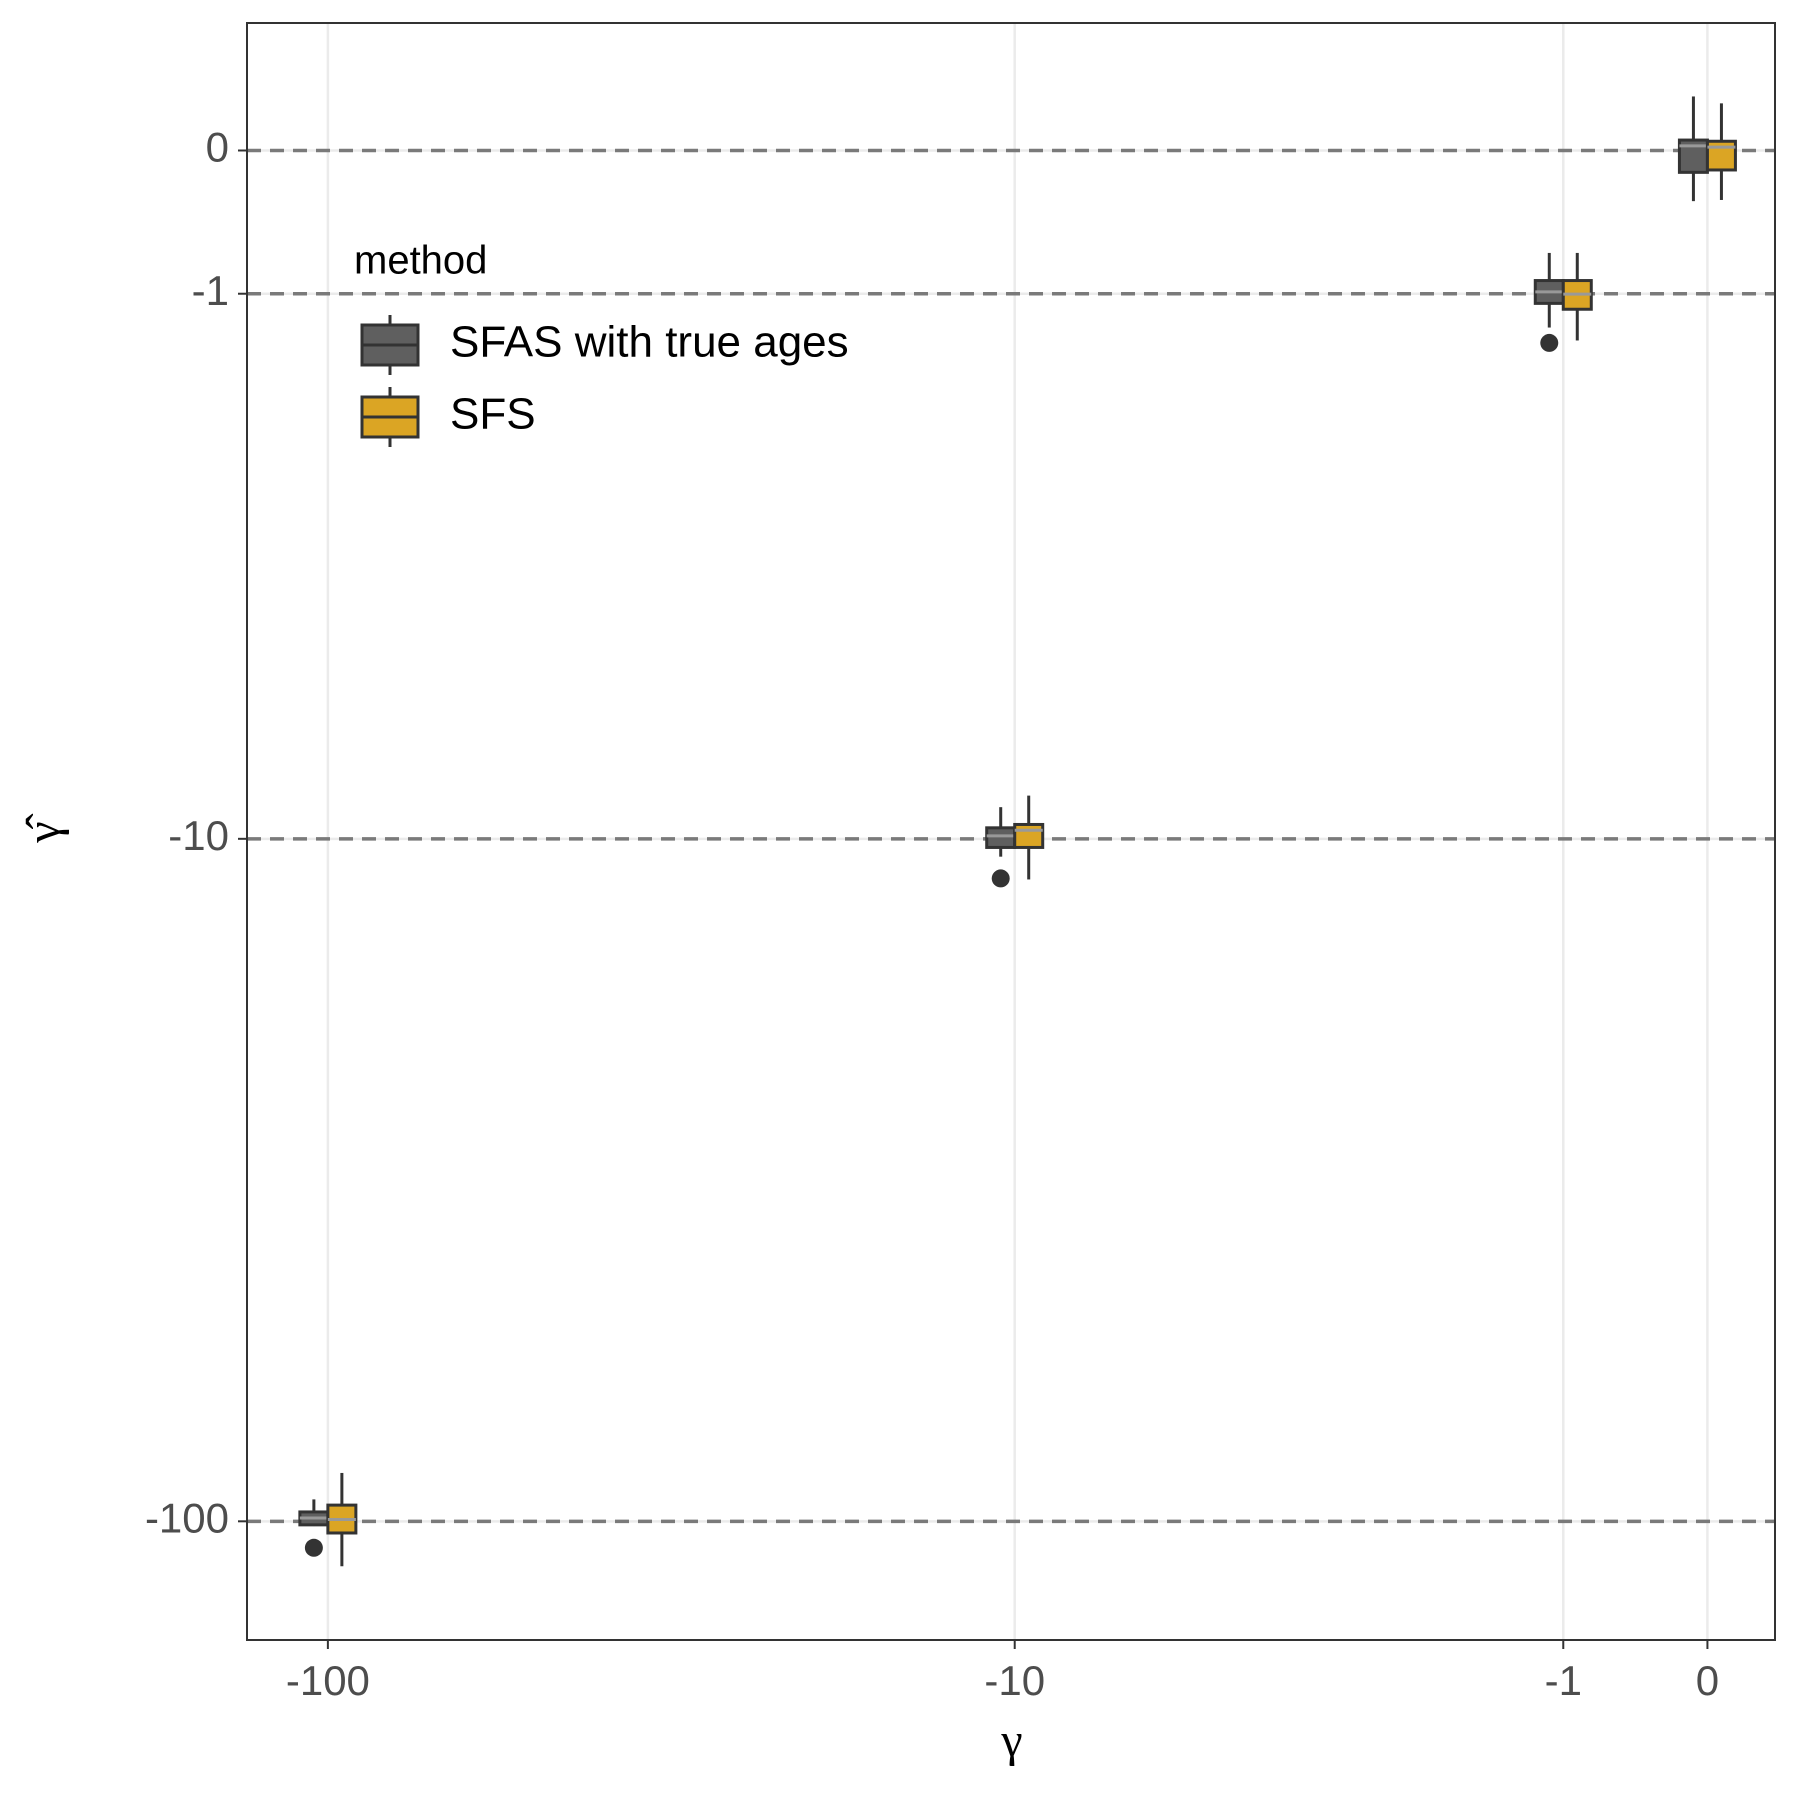 The image size is (1800, 1800). Describe the element at coordinates (328, 1680) in the screenshot. I see `x-tick-label: -100` at that location.